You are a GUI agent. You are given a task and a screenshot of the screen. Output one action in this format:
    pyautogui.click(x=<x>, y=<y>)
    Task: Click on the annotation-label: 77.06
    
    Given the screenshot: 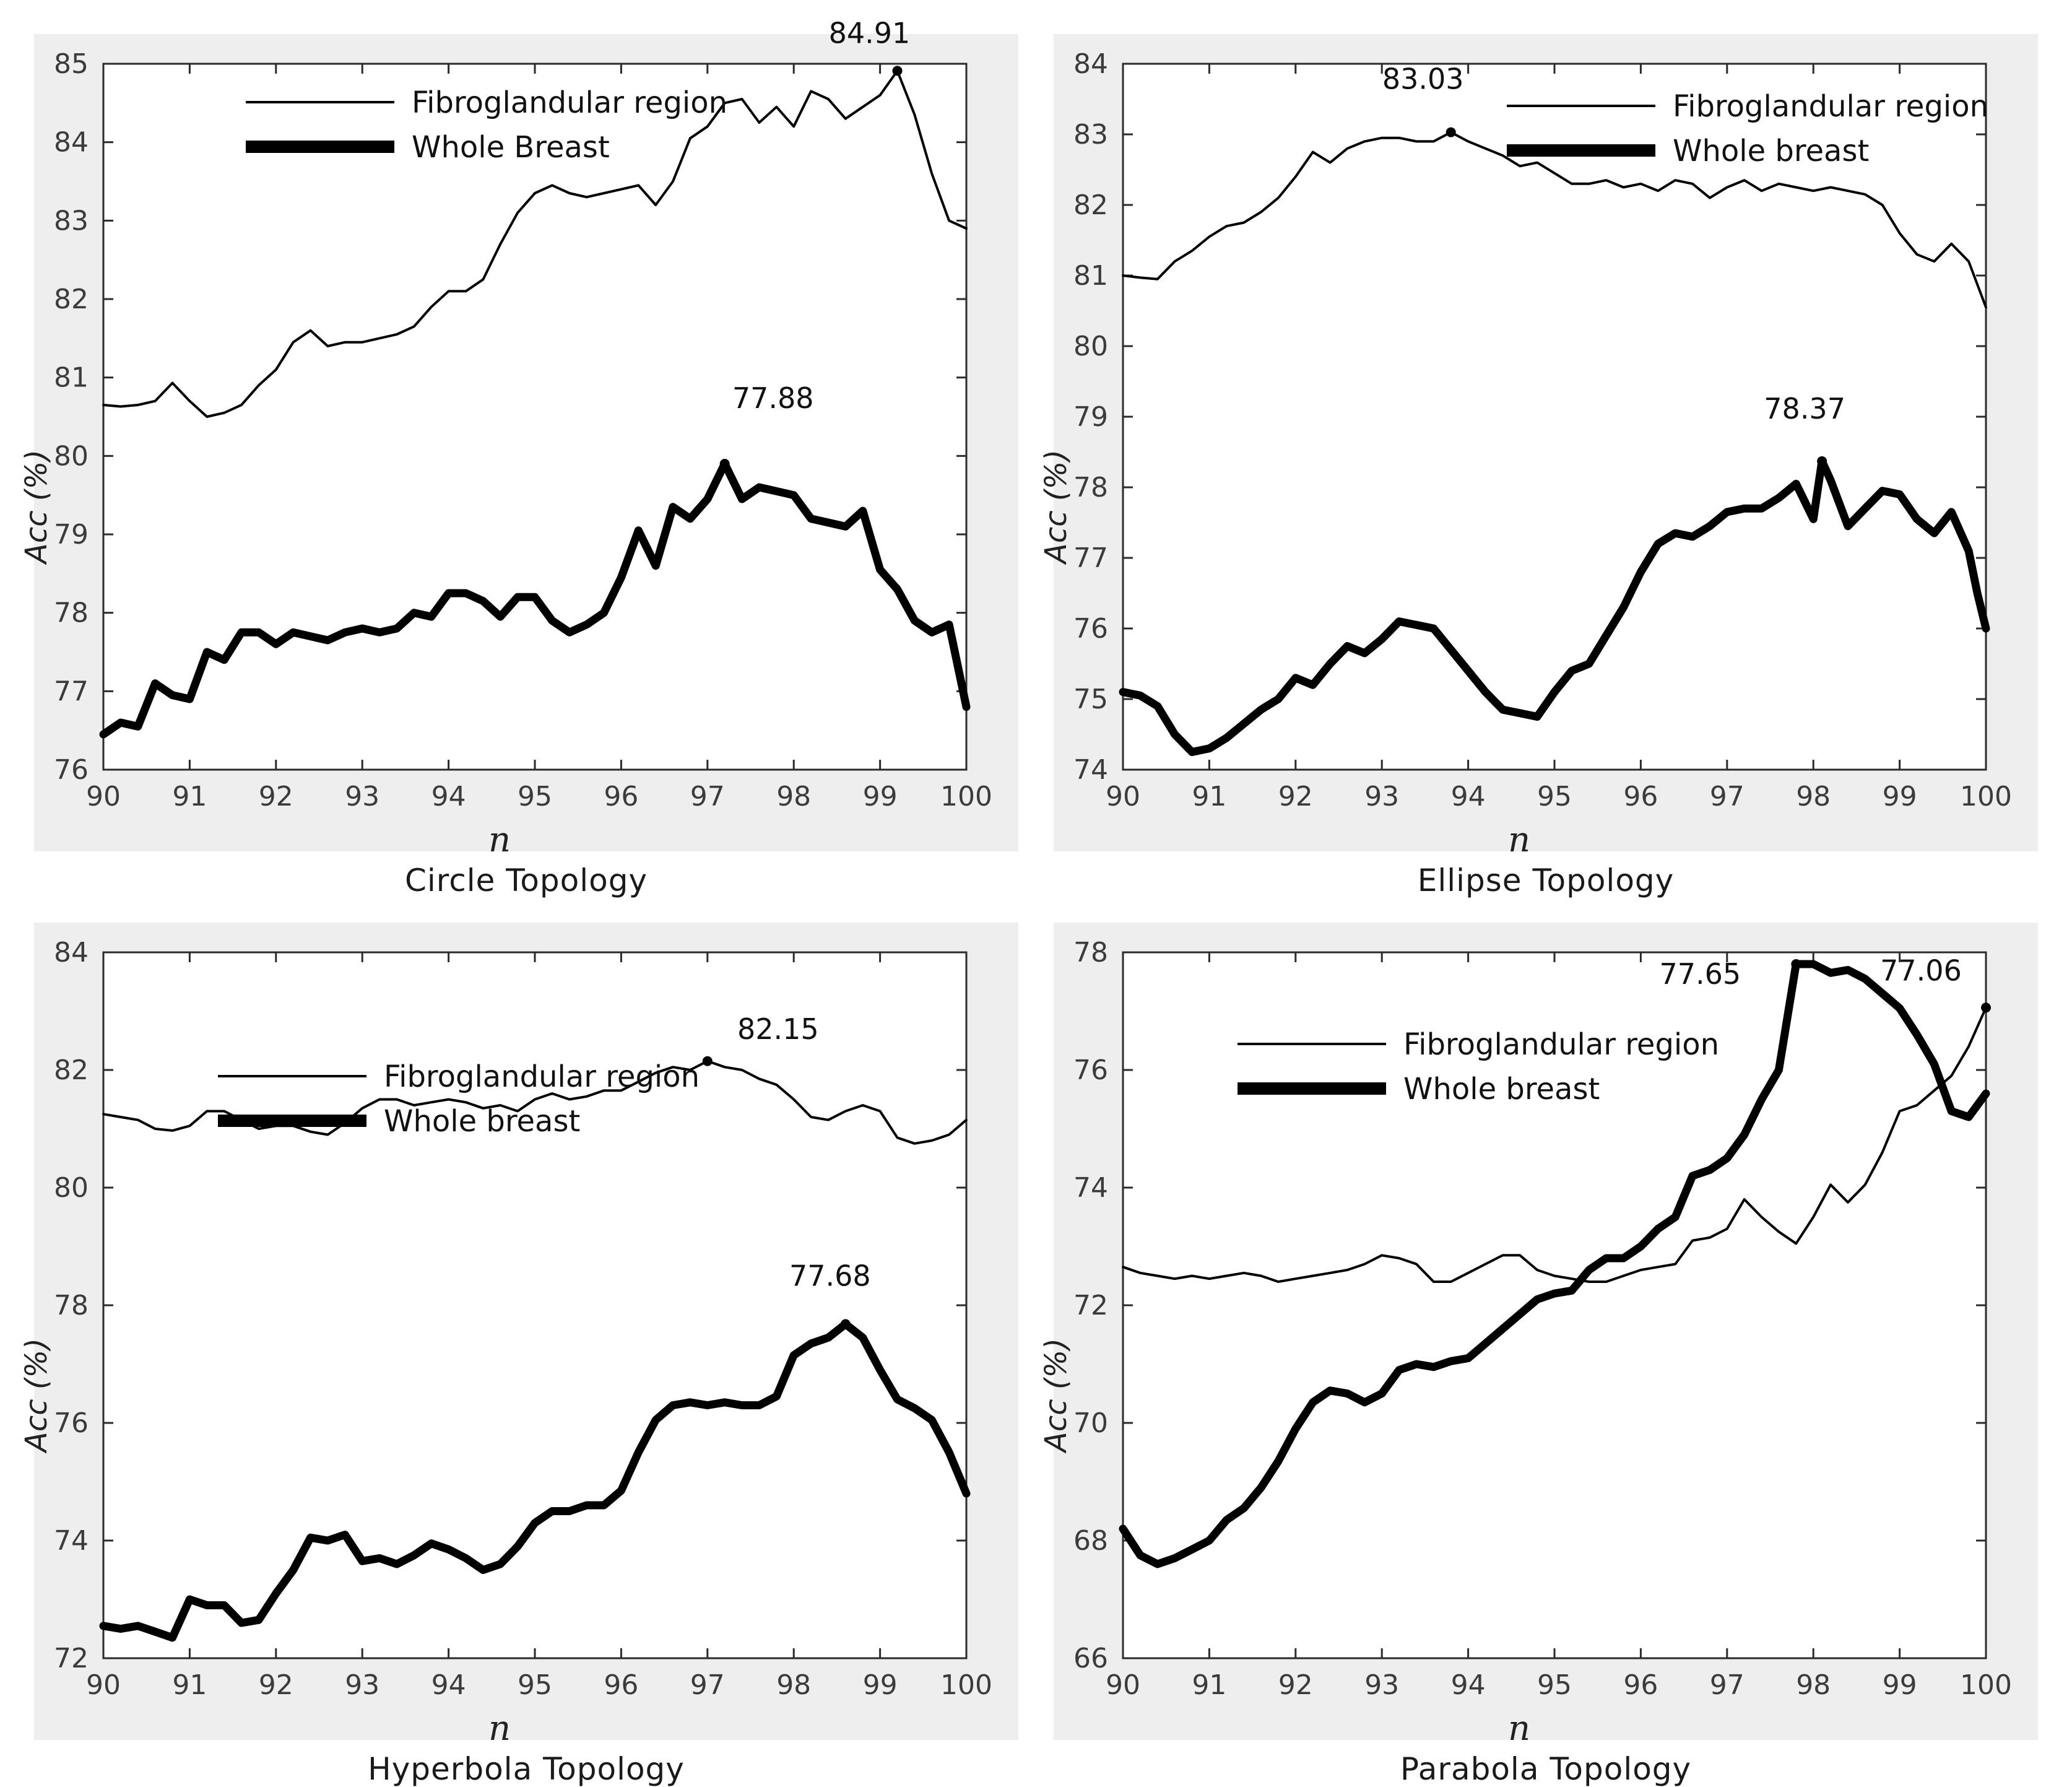 What is the action you would take?
    pyautogui.click(x=1921, y=970)
    